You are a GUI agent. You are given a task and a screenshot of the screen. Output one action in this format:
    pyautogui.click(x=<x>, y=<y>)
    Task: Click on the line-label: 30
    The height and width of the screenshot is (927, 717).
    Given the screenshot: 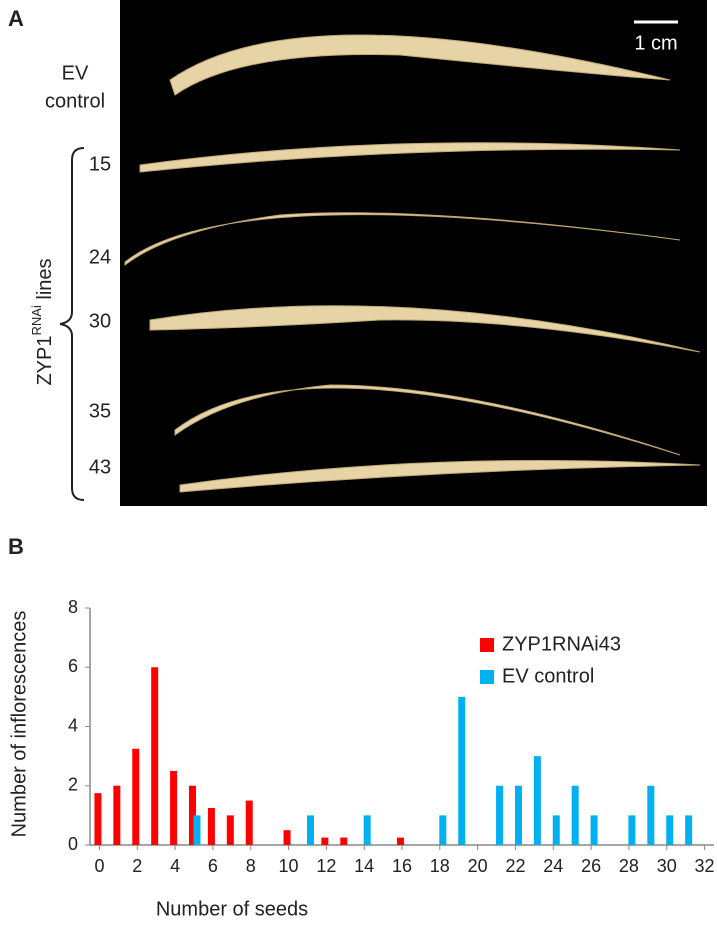 What is the action you would take?
    pyautogui.click(x=100, y=321)
    